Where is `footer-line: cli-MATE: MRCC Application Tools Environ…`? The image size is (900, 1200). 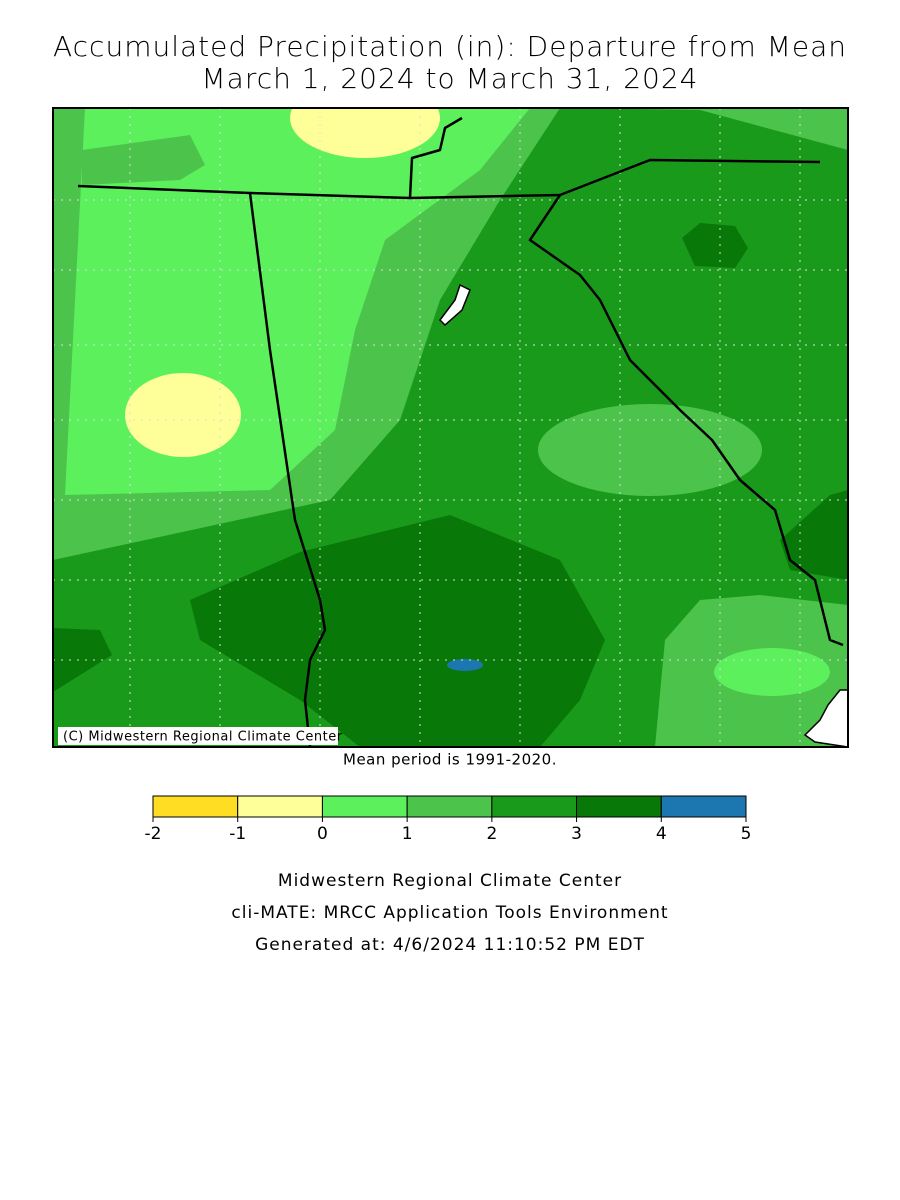
footer-line: cli-MATE: MRCC Application Tools Environ… is located at coordinates (449, 913).